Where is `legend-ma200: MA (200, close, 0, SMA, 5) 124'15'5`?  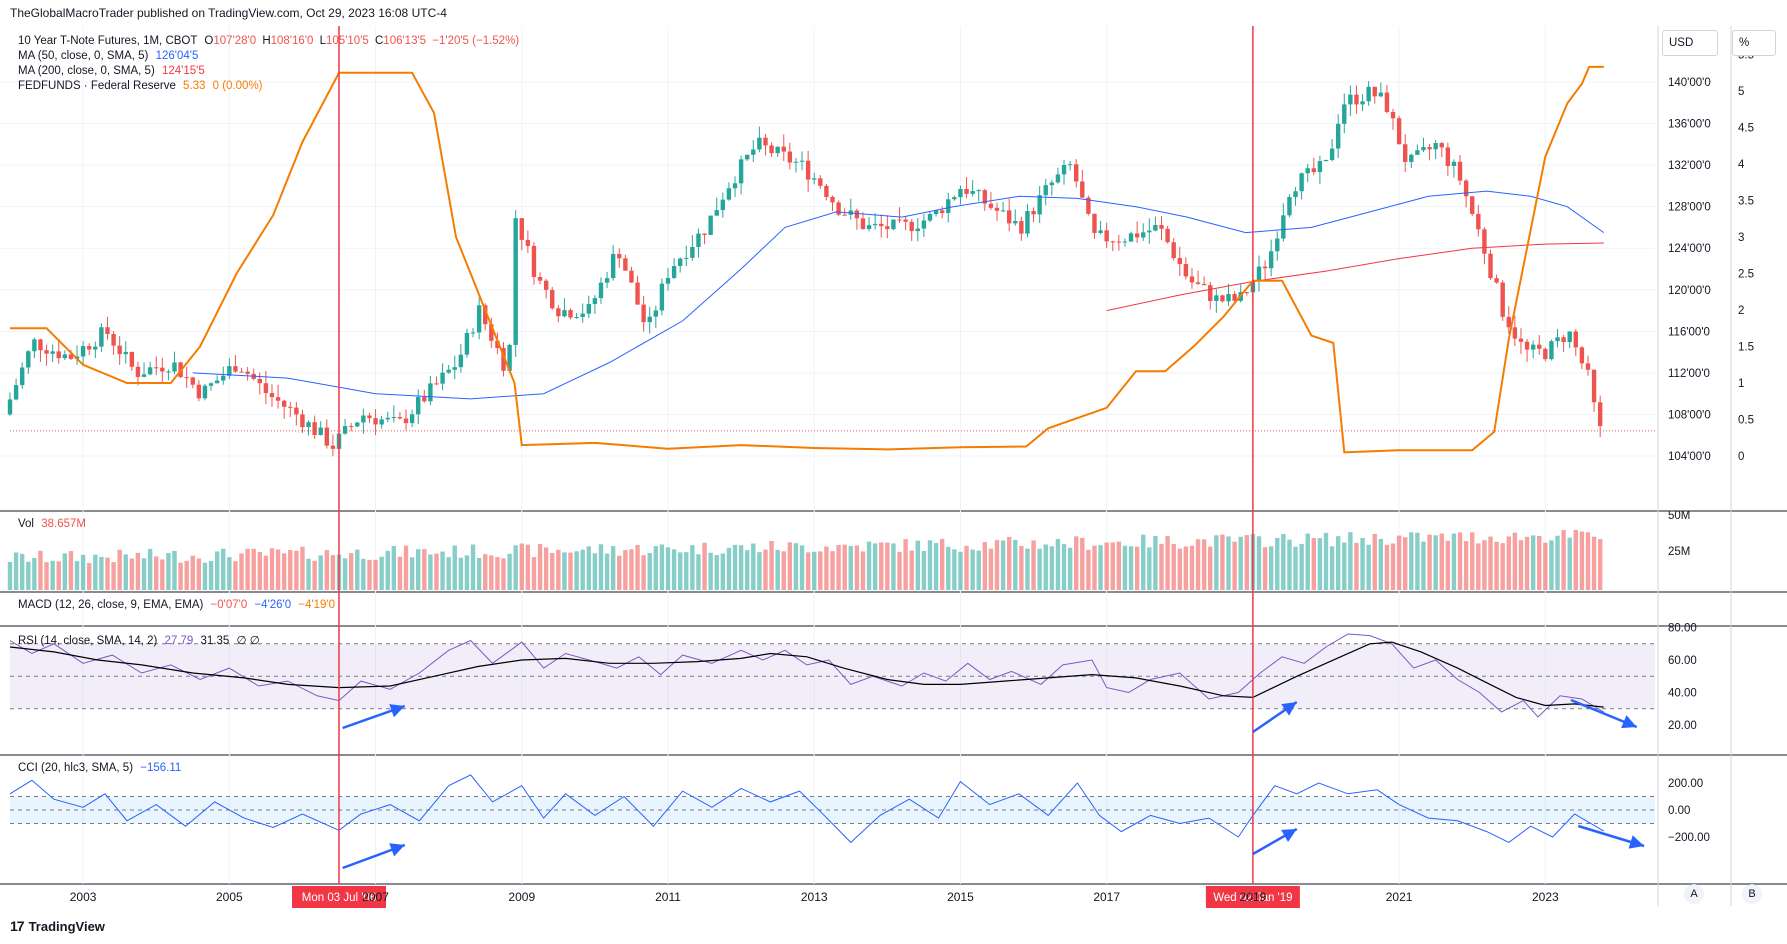
legend-ma200: MA (200, close, 0, SMA, 5) 124'15'5 is located at coordinates (268, 71).